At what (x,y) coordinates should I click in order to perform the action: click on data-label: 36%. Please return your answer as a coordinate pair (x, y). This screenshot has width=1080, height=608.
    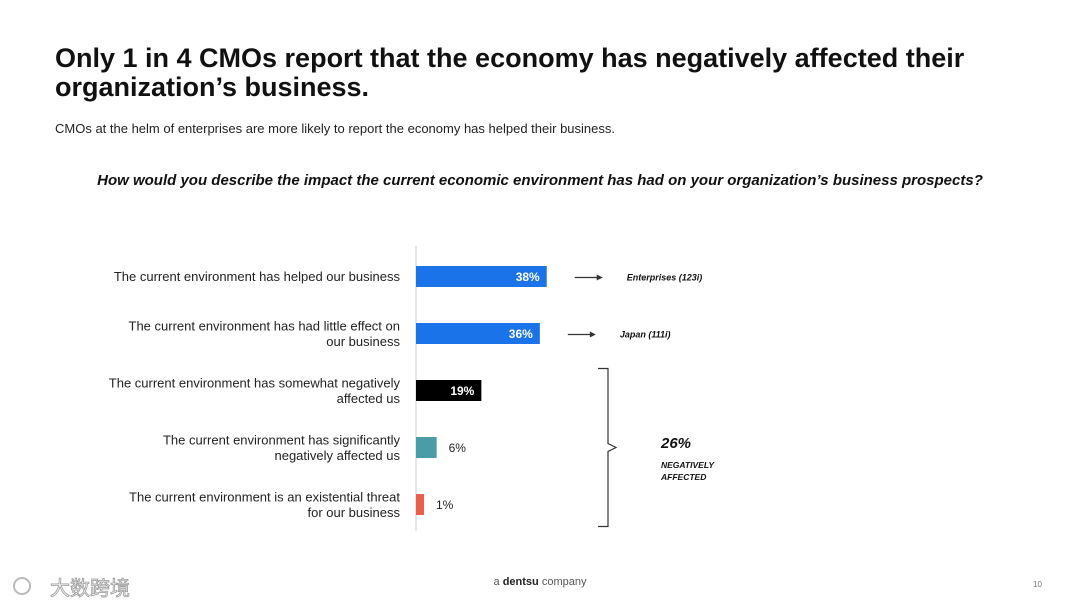
    Looking at the image, I should click on (521, 334).